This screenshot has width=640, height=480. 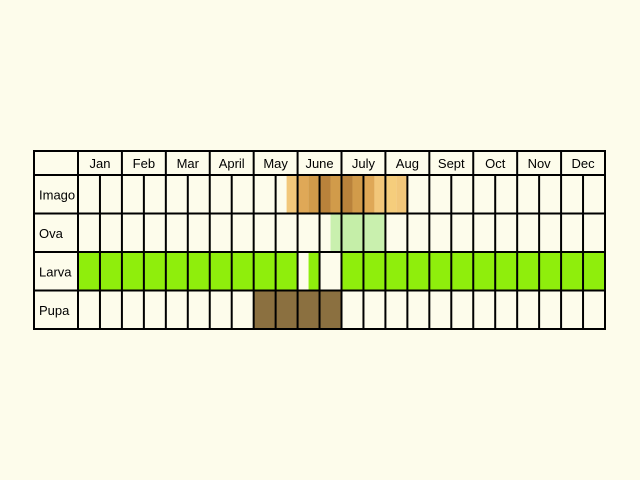 I want to click on month-label: June, so click(x=319, y=163).